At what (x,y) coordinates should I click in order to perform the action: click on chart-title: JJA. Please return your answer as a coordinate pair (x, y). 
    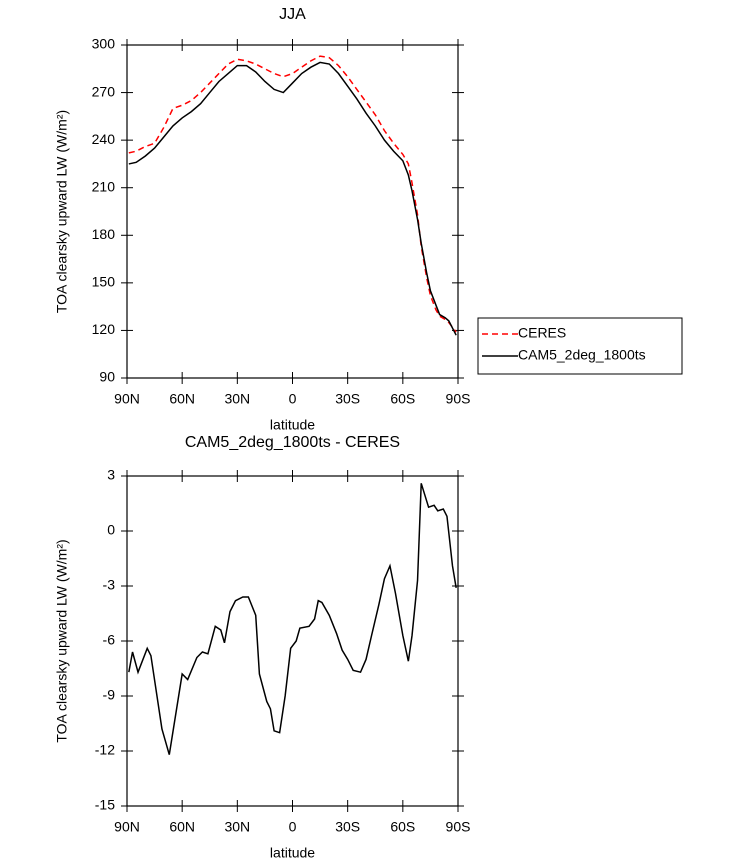
    Looking at the image, I should click on (292, 14).